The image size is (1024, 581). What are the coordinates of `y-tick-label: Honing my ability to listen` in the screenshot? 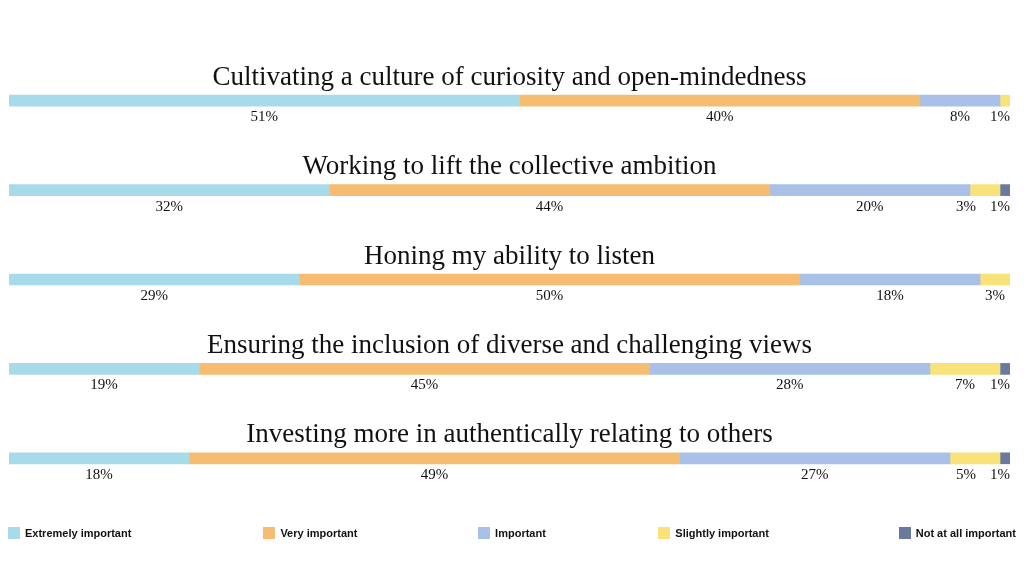 It's located at (510, 254).